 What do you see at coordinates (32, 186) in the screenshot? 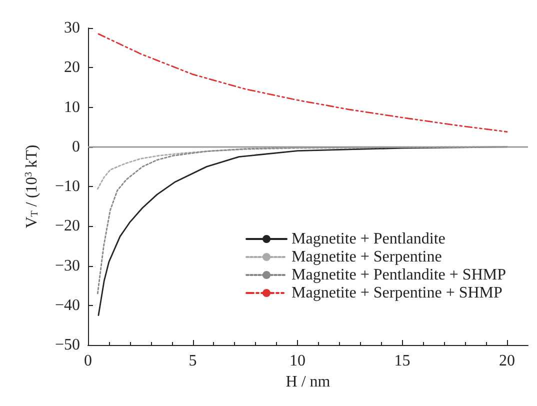
I see `y-axis-title: VT / (103 kT)` at bounding box center [32, 186].